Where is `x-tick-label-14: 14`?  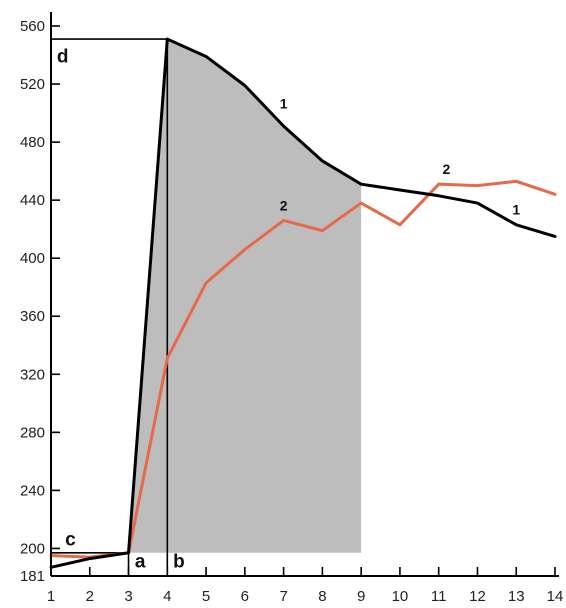 x-tick-label-14: 14 is located at coordinates (555, 596).